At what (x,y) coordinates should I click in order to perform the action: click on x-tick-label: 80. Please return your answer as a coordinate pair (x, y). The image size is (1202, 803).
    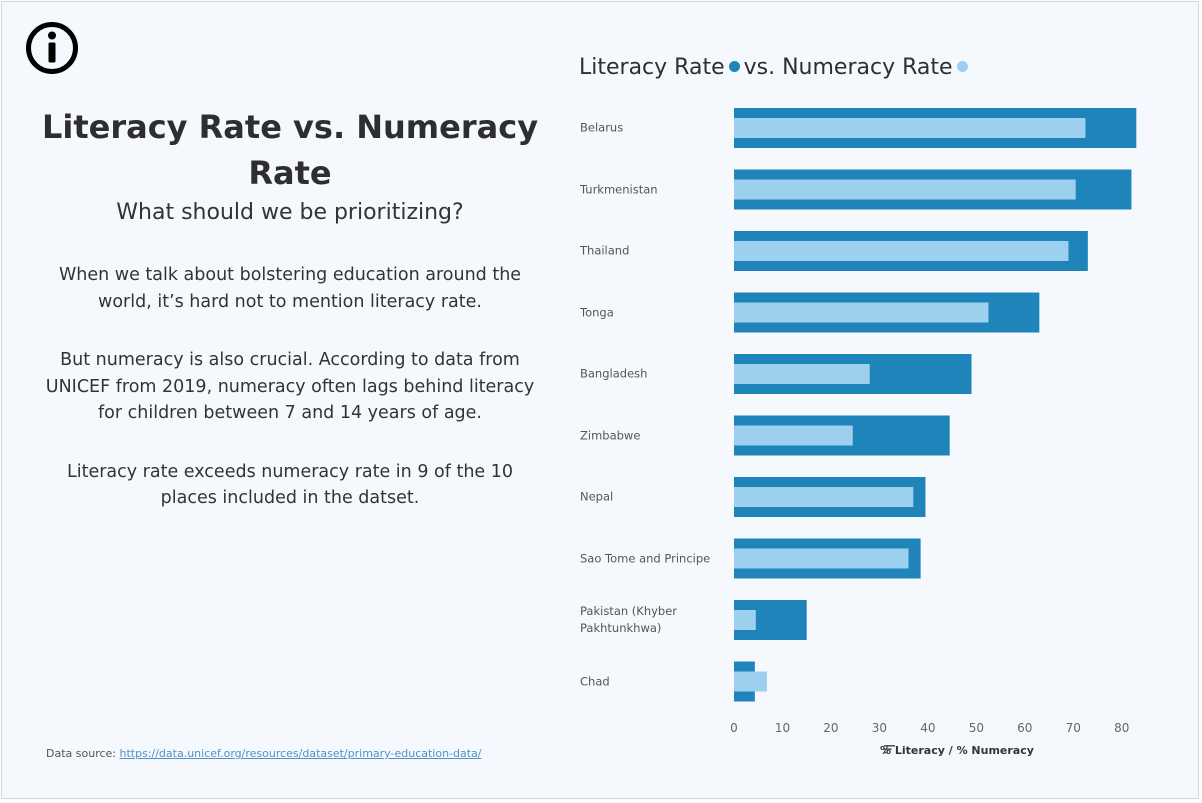
    Looking at the image, I should click on (1121, 728).